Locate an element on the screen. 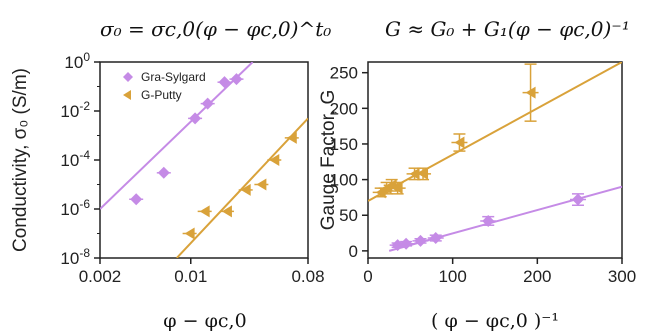  legend-label-gra-sylgard: Gra-Sylgard is located at coordinates (173, 77).